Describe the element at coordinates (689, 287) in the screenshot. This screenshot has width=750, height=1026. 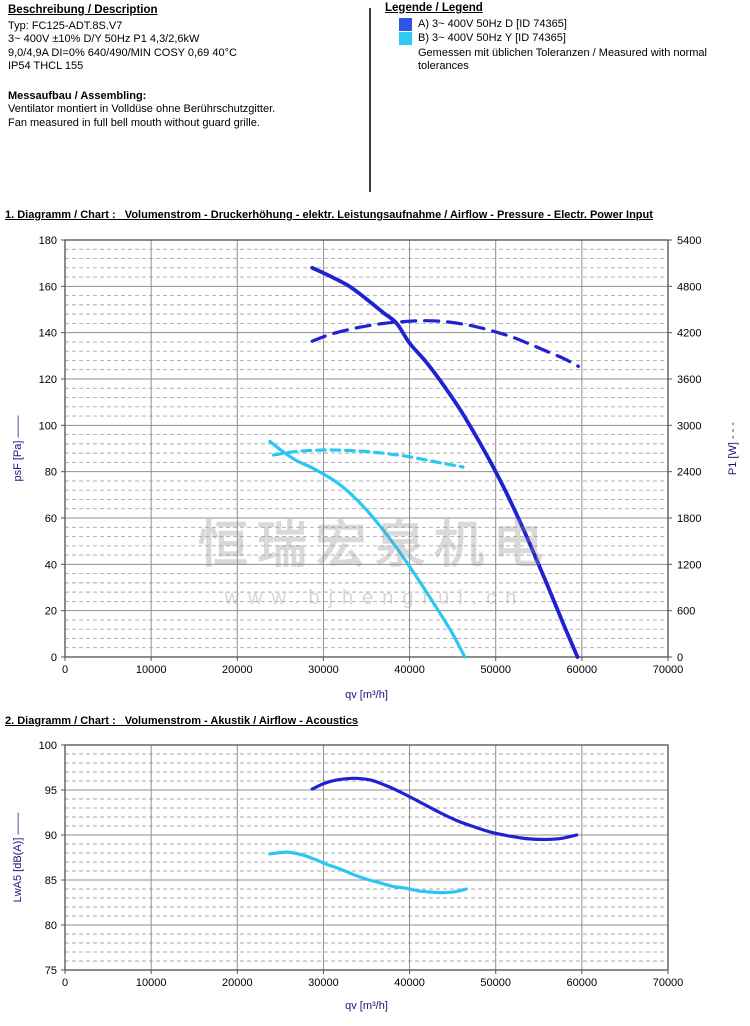
I see `y-right-tick-label: 4800` at that location.